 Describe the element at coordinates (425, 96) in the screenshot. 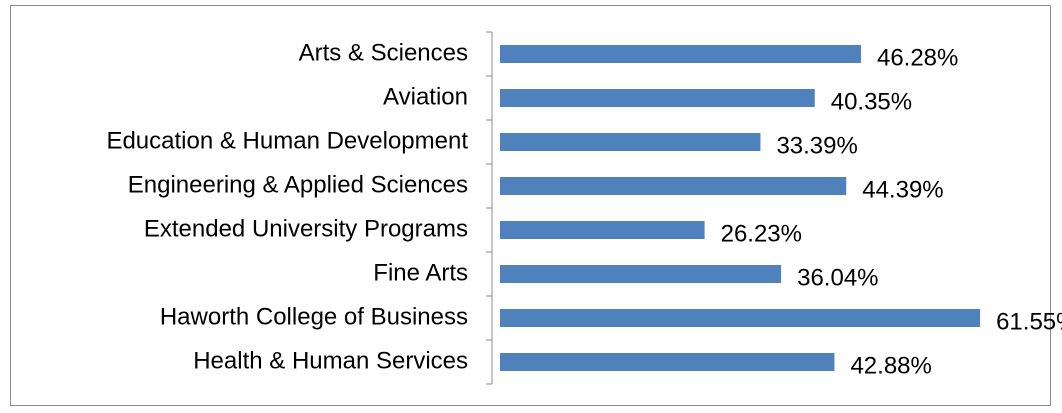

I see `category-label: Aviation` at that location.